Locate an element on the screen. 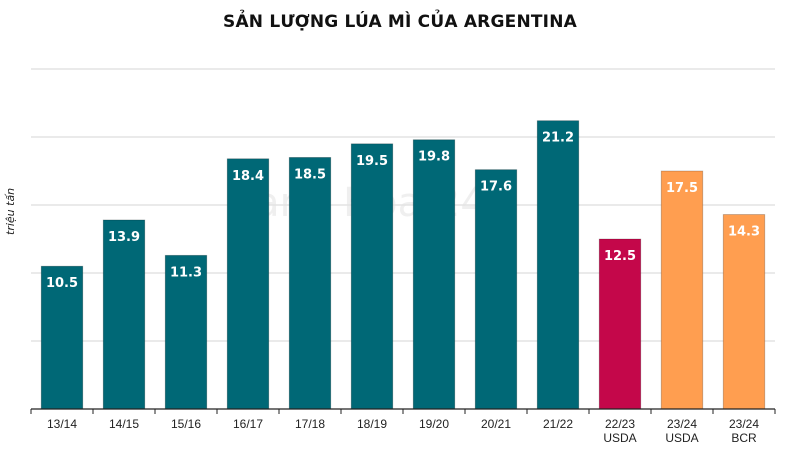  x-tick-label: 21/22 is located at coordinates (558, 424).